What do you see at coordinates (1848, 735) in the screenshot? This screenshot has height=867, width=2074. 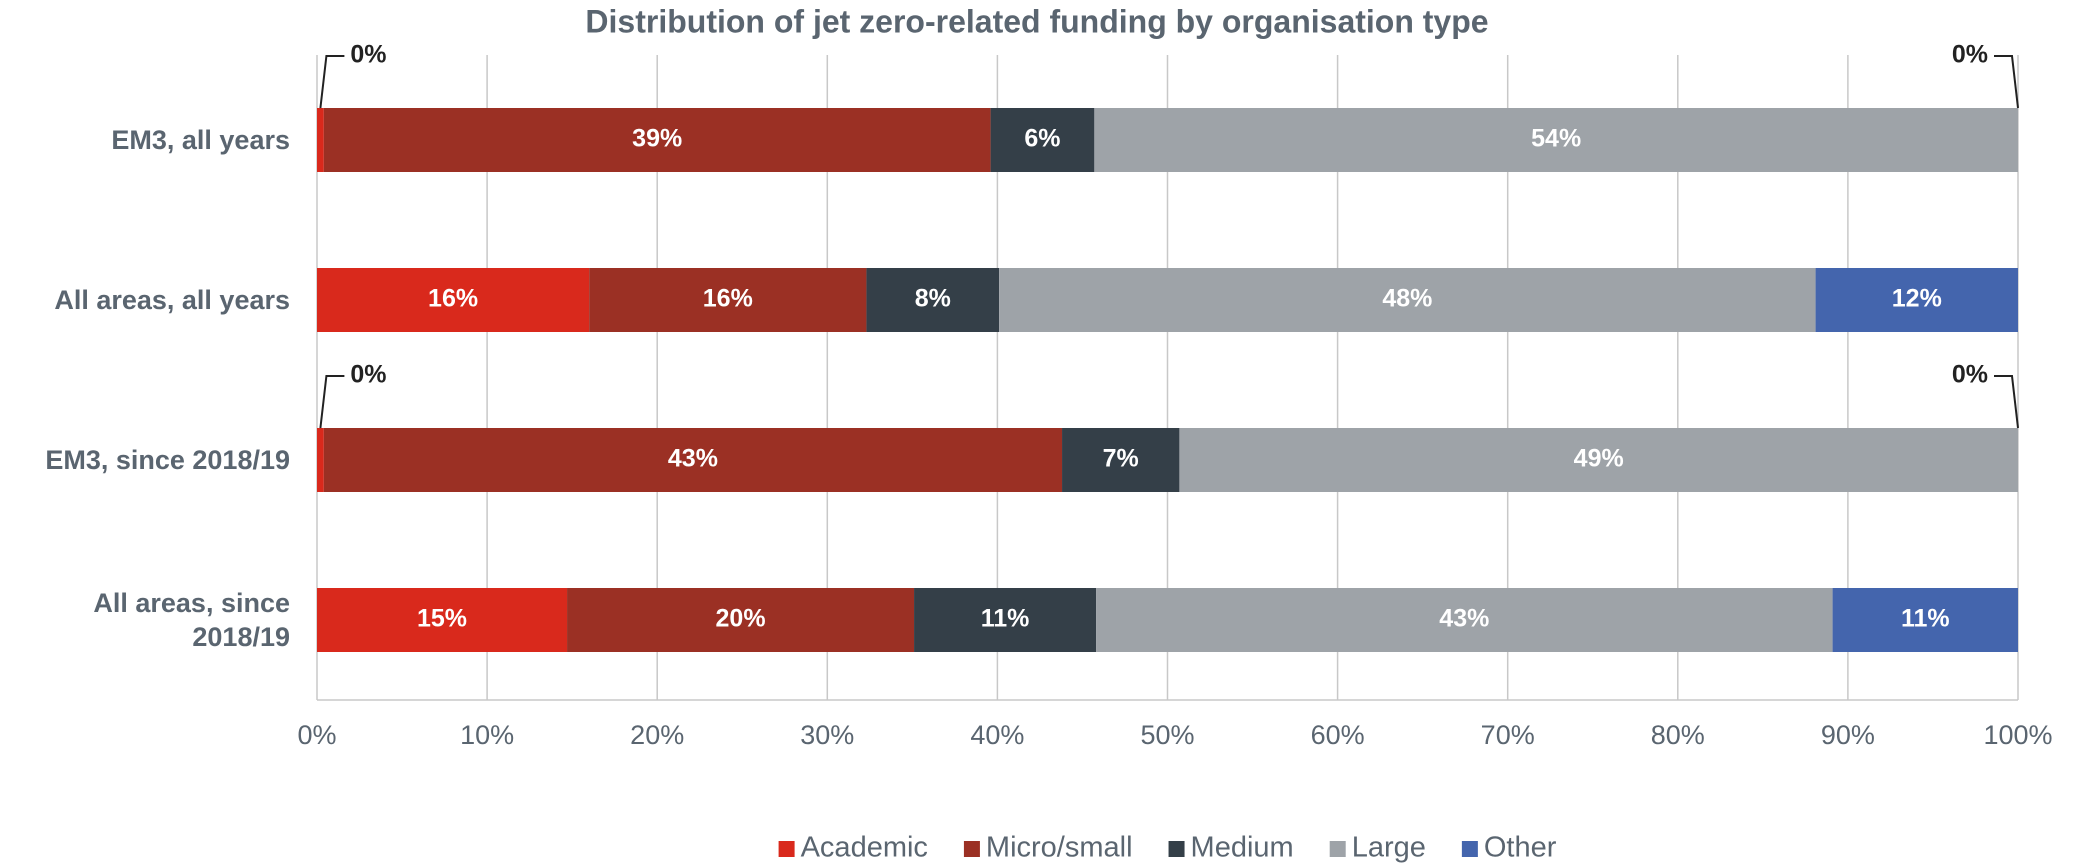 I see `x-tick-label: 90%` at bounding box center [1848, 735].